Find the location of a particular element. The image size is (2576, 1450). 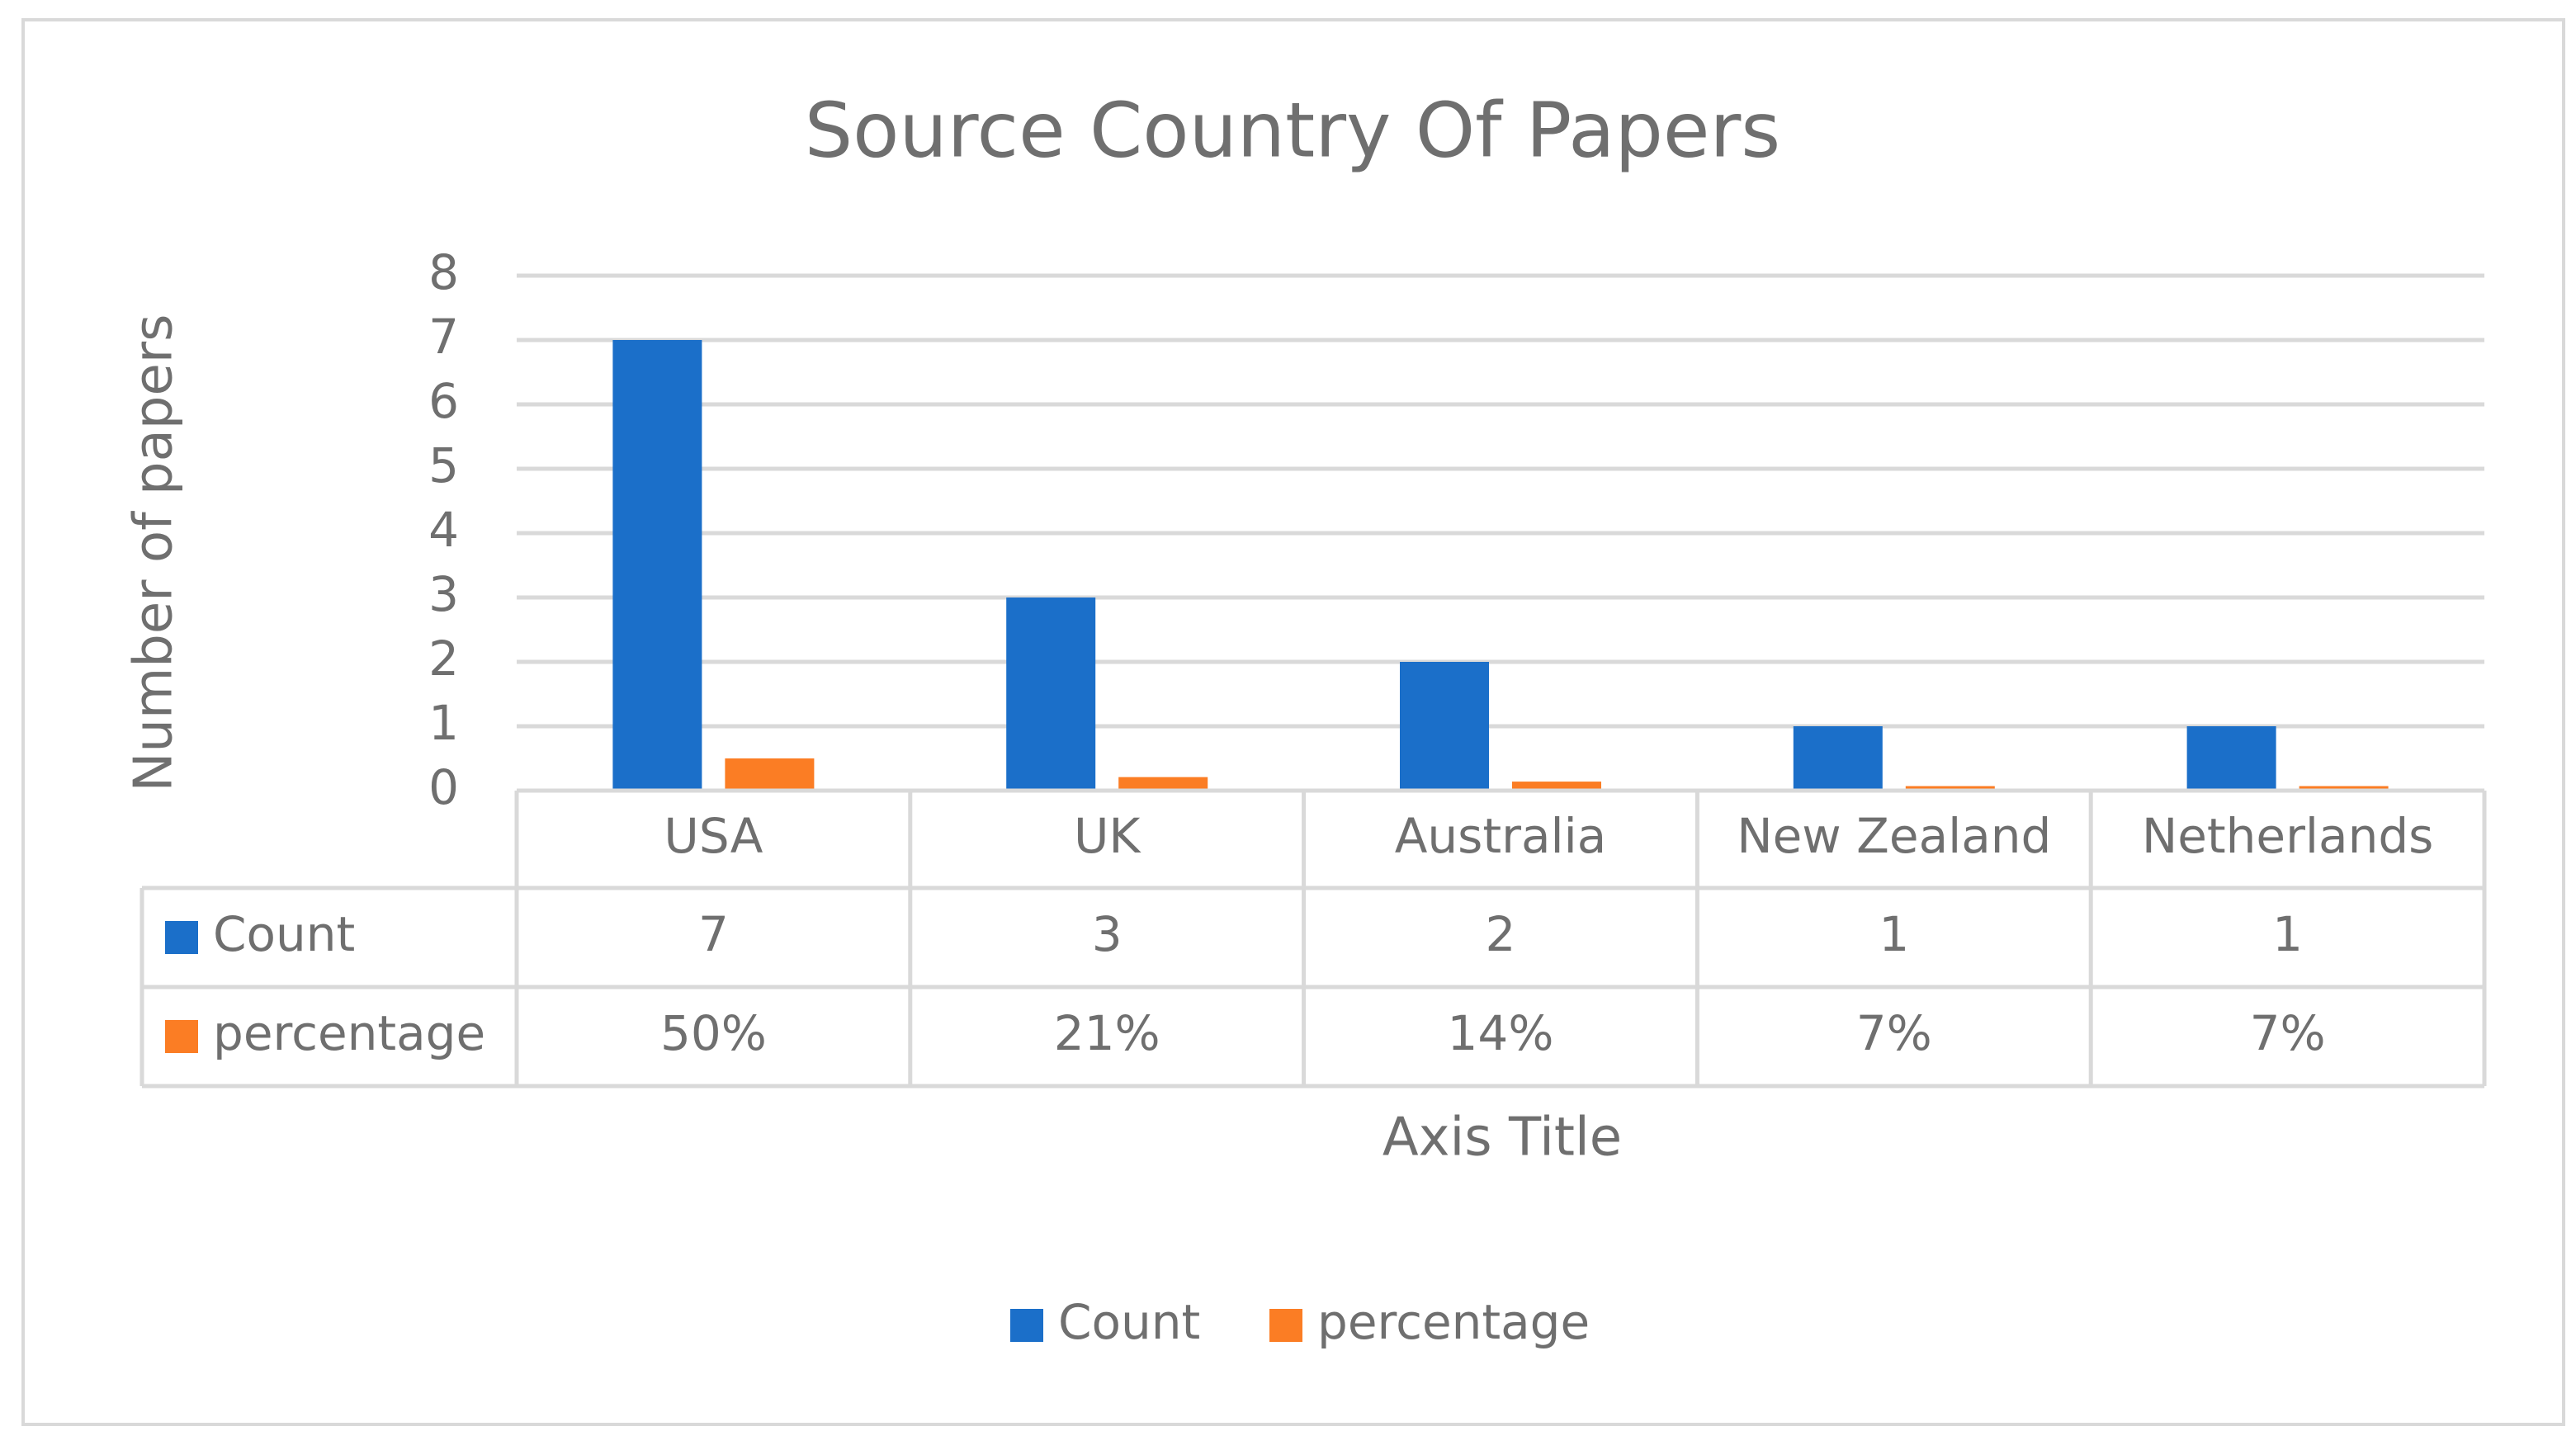

table-row-label: percentage is located at coordinates (349, 1033).